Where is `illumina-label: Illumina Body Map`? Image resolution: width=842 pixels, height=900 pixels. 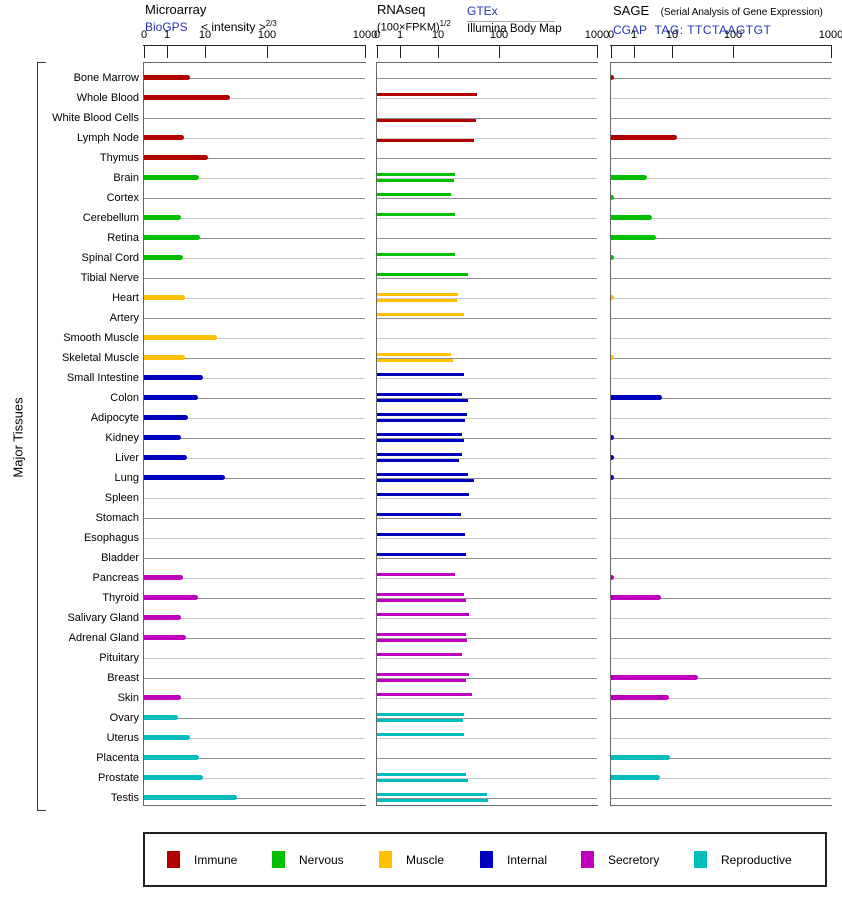
illumina-label: Illumina Body Map is located at coordinates (514, 29).